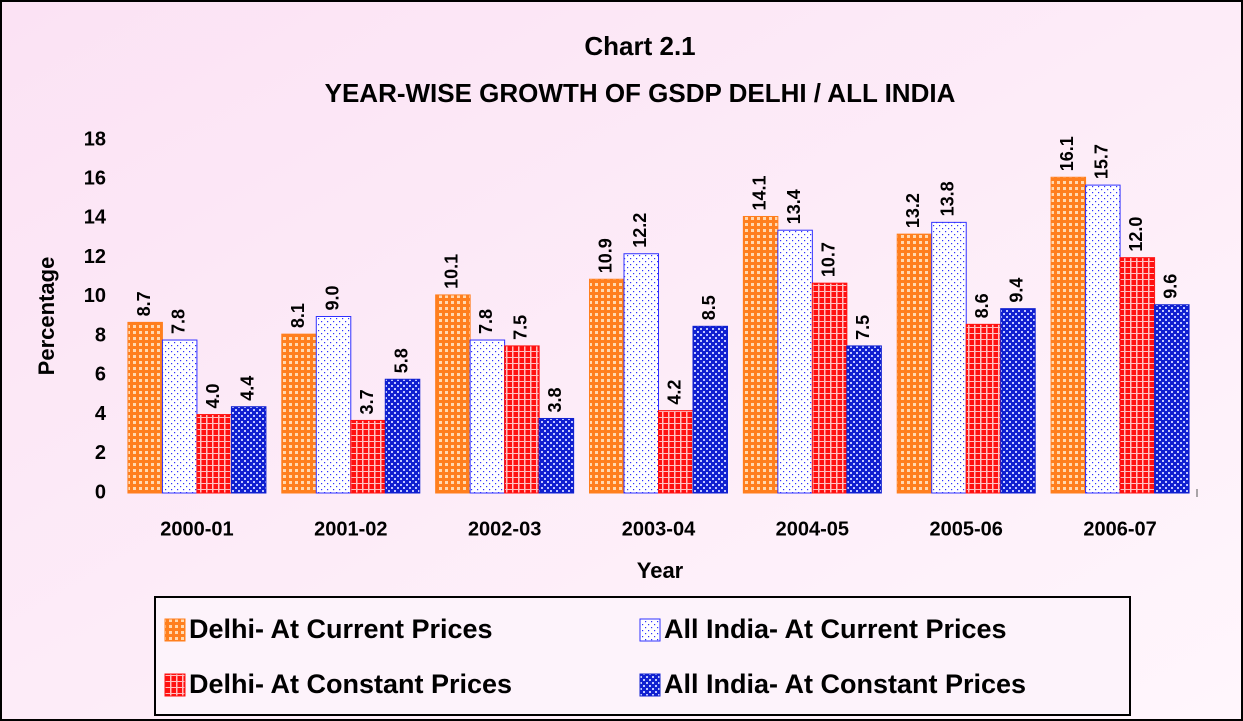 This screenshot has height=721, width=1243. I want to click on x-tick-label: 2003-04, so click(659, 529).